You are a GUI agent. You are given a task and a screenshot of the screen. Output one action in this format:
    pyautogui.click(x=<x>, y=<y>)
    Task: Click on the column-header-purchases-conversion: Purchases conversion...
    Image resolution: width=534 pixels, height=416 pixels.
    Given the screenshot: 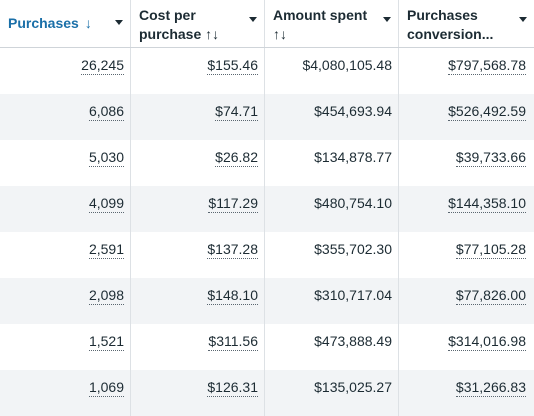 What is the action you would take?
    pyautogui.click(x=466, y=23)
    